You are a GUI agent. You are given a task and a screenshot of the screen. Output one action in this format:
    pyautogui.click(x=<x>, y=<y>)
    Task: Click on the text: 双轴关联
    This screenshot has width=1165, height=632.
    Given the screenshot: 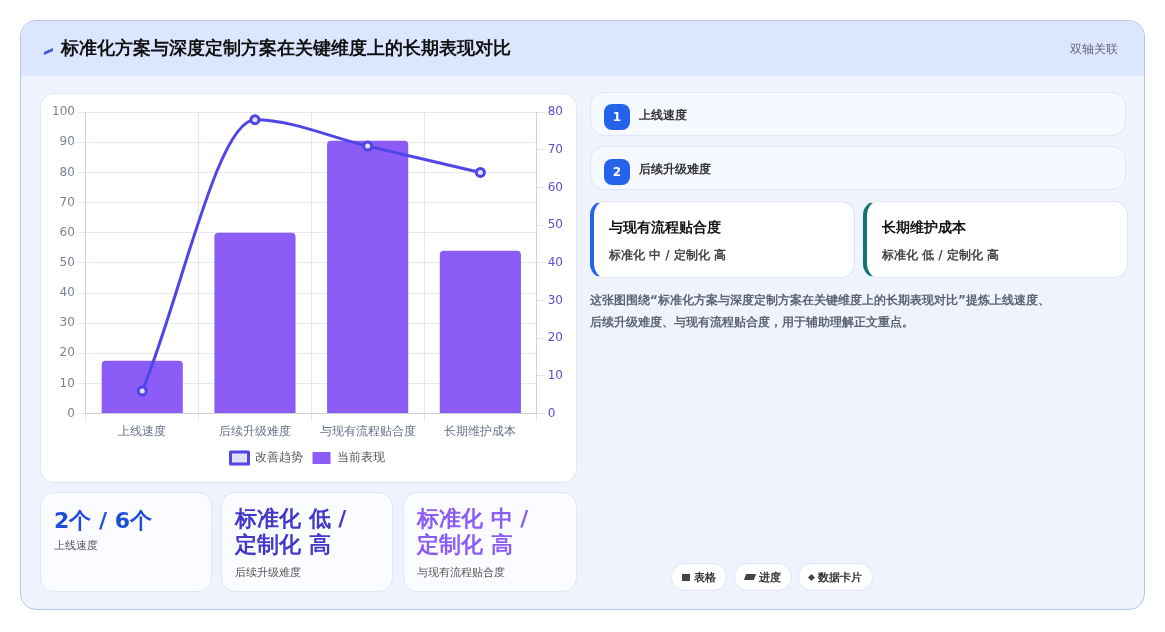 What is the action you would take?
    pyautogui.click(x=1094, y=49)
    